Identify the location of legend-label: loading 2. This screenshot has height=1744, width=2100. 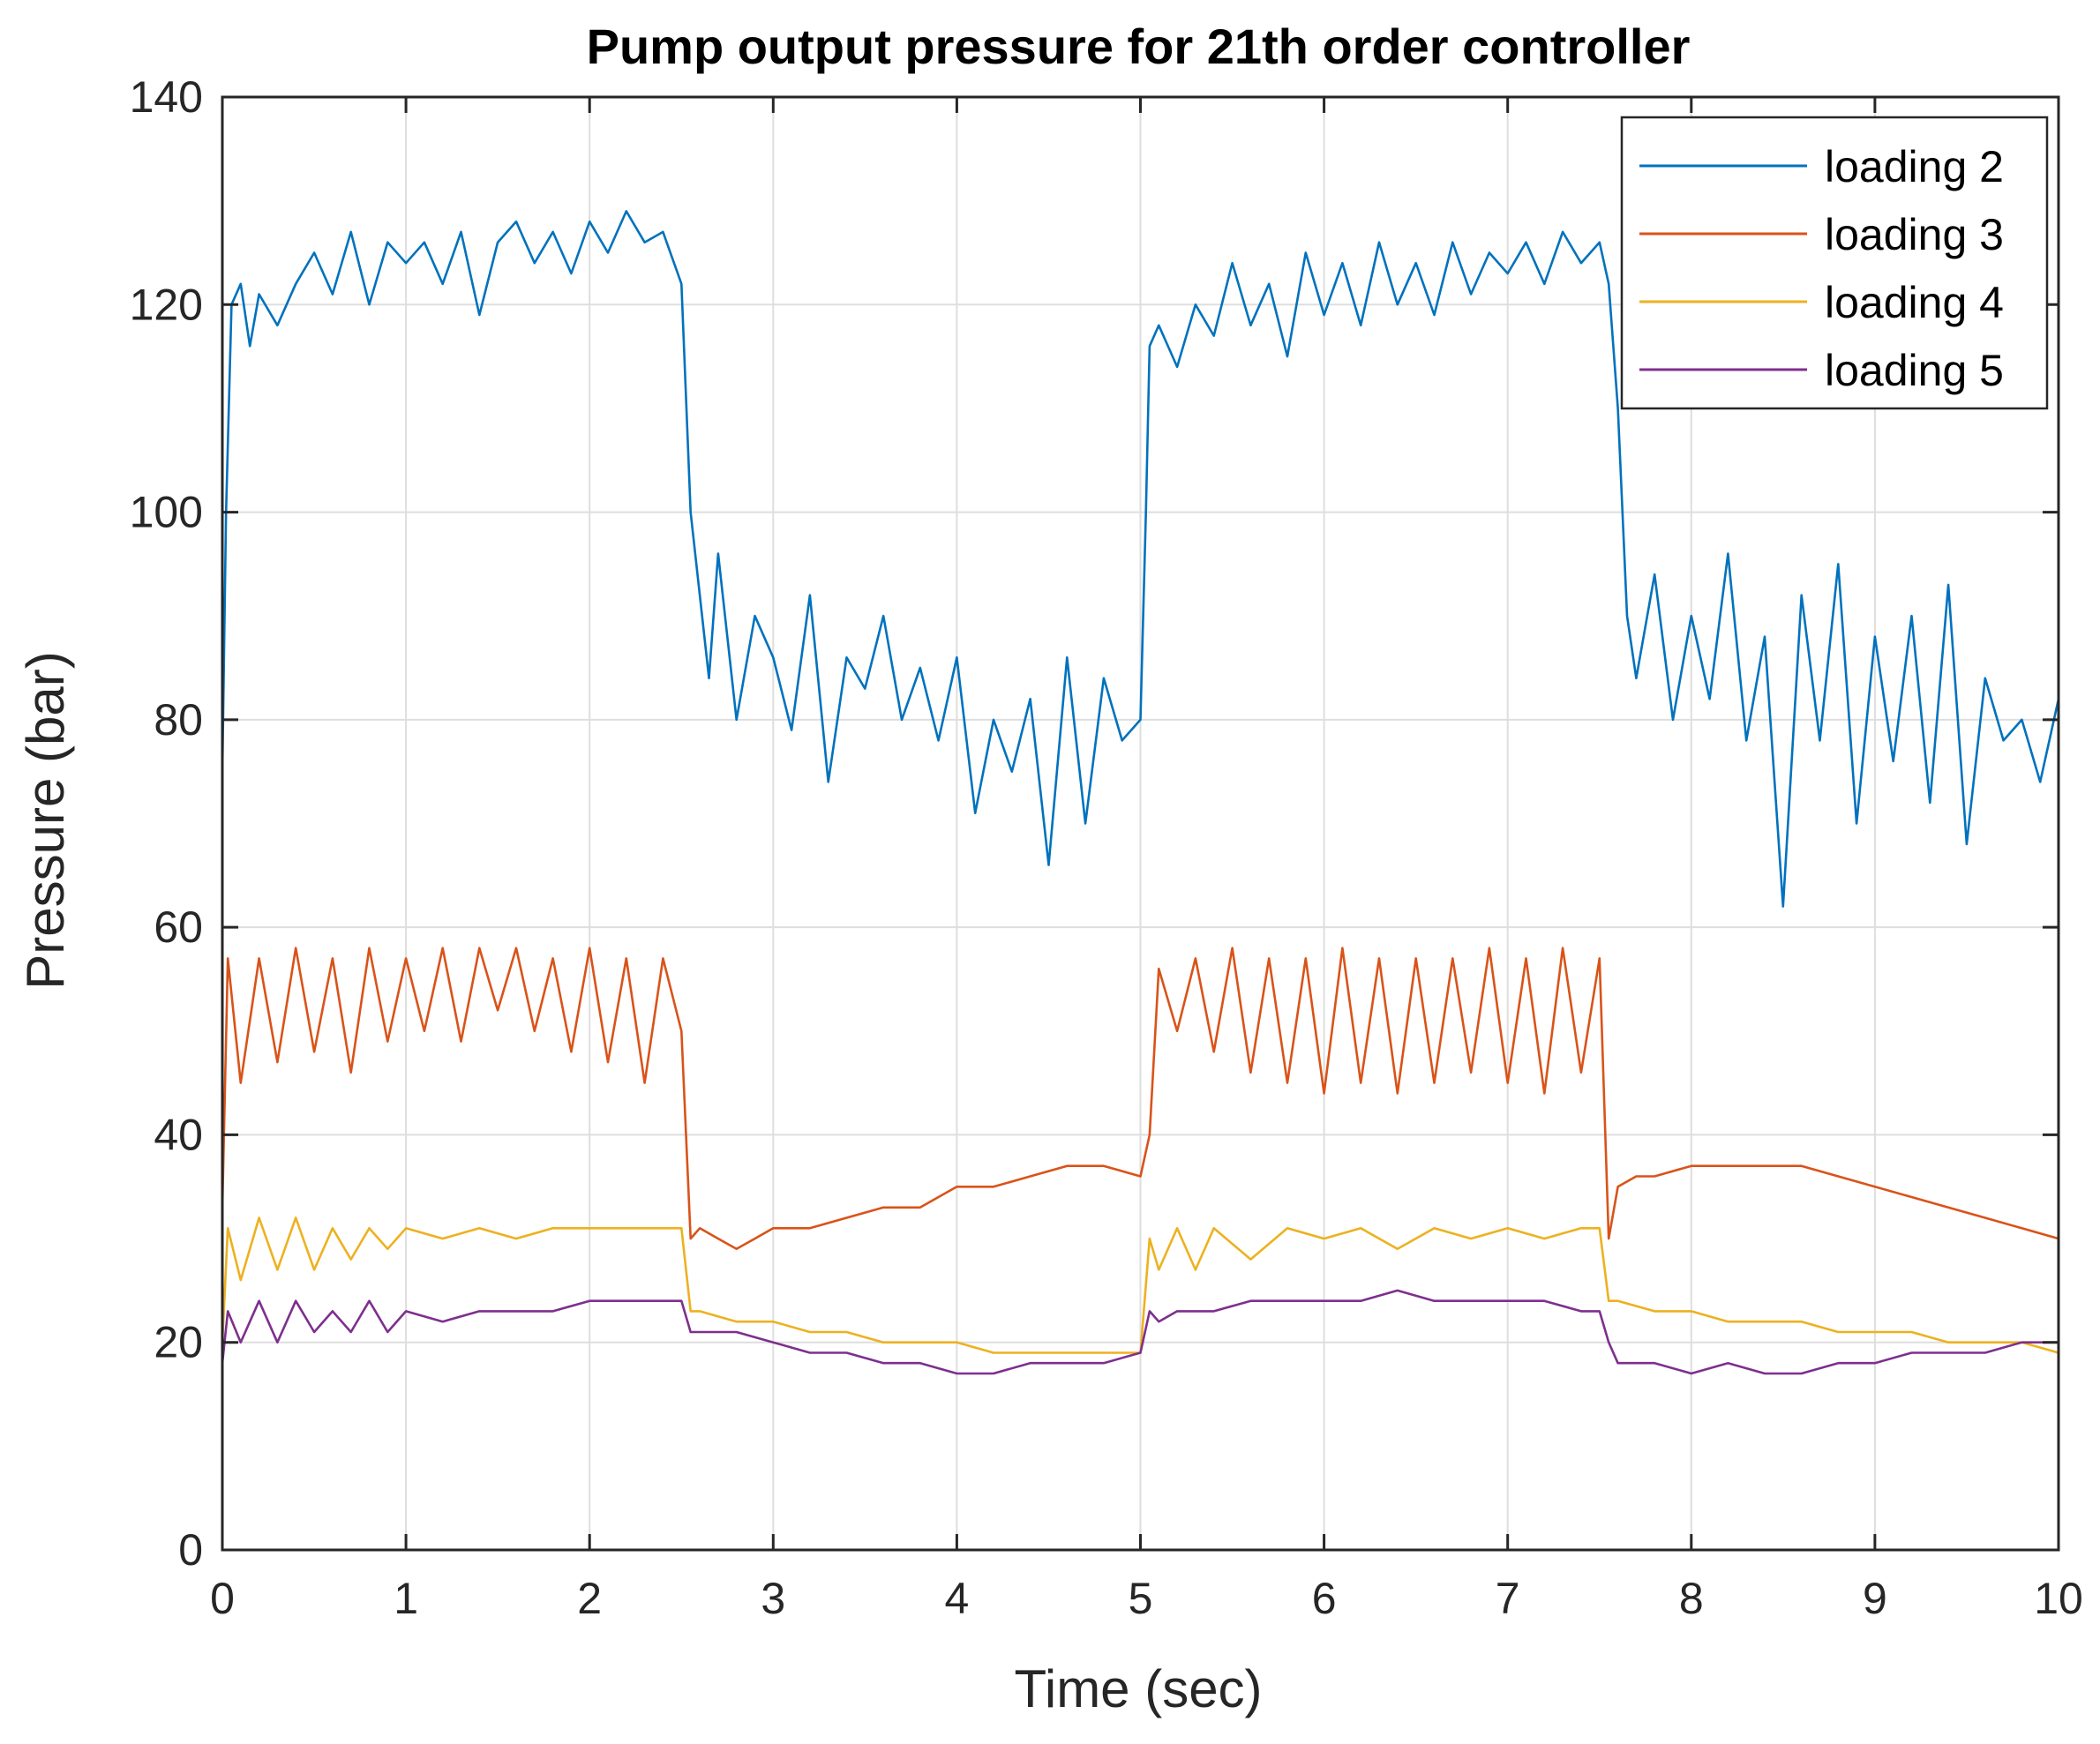
(1914, 166).